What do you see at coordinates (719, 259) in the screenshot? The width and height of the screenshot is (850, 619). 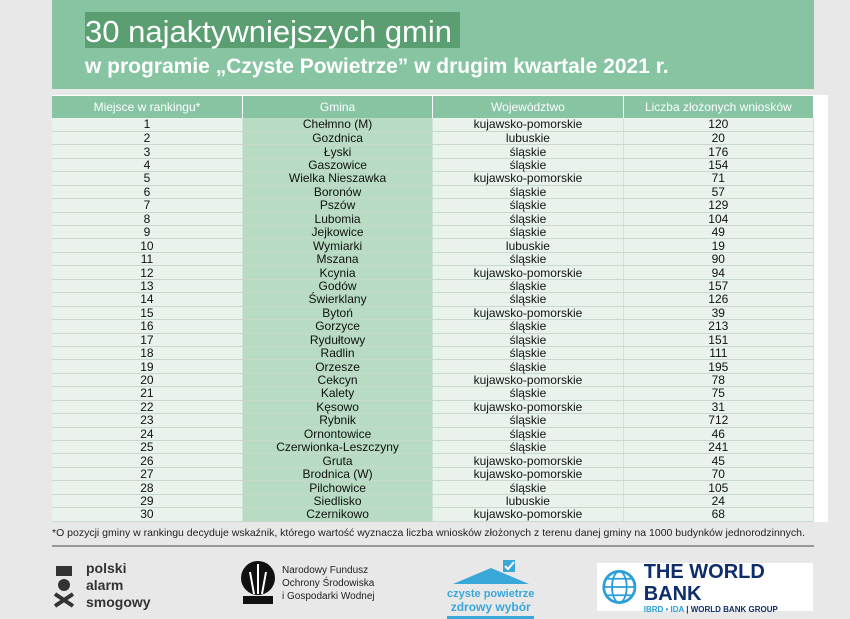 I see `applications-cell: 90` at bounding box center [719, 259].